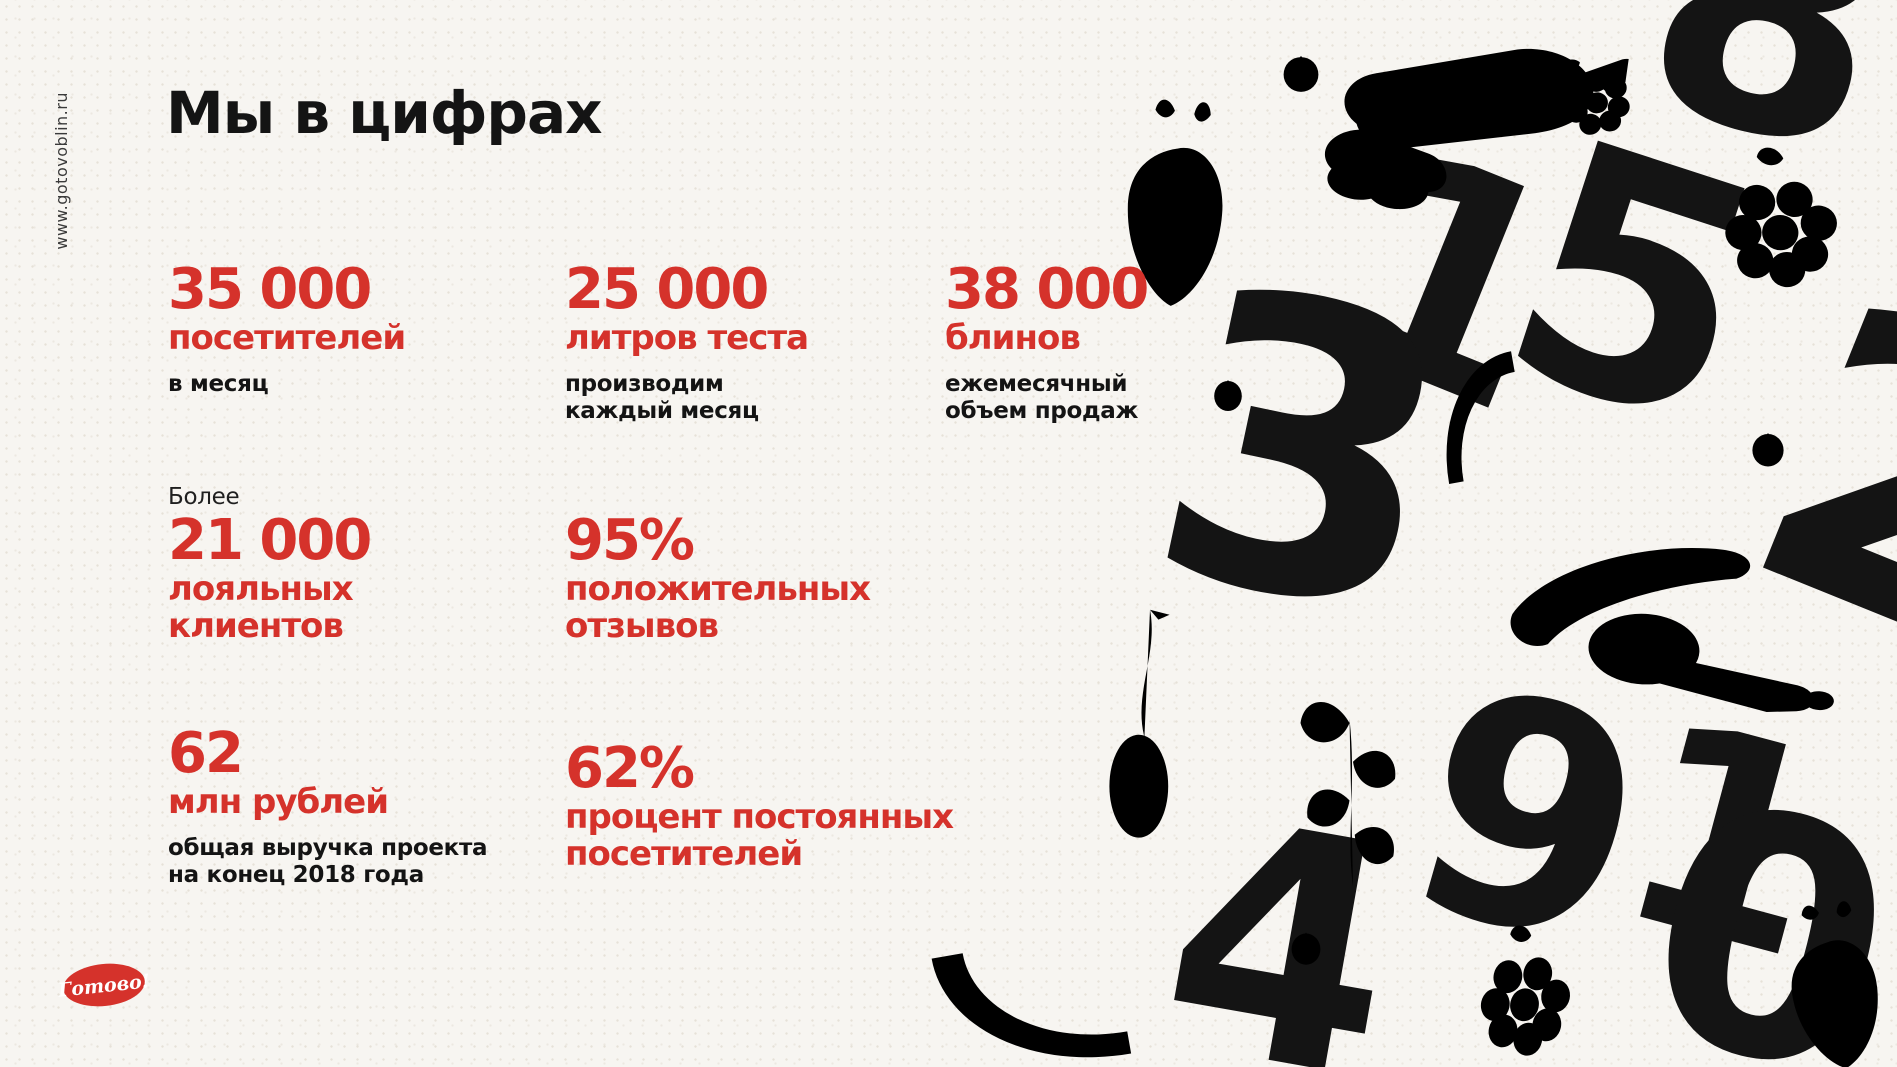 The image size is (1897, 1067). I want to click on stat-label: млн рублей, so click(278, 802).